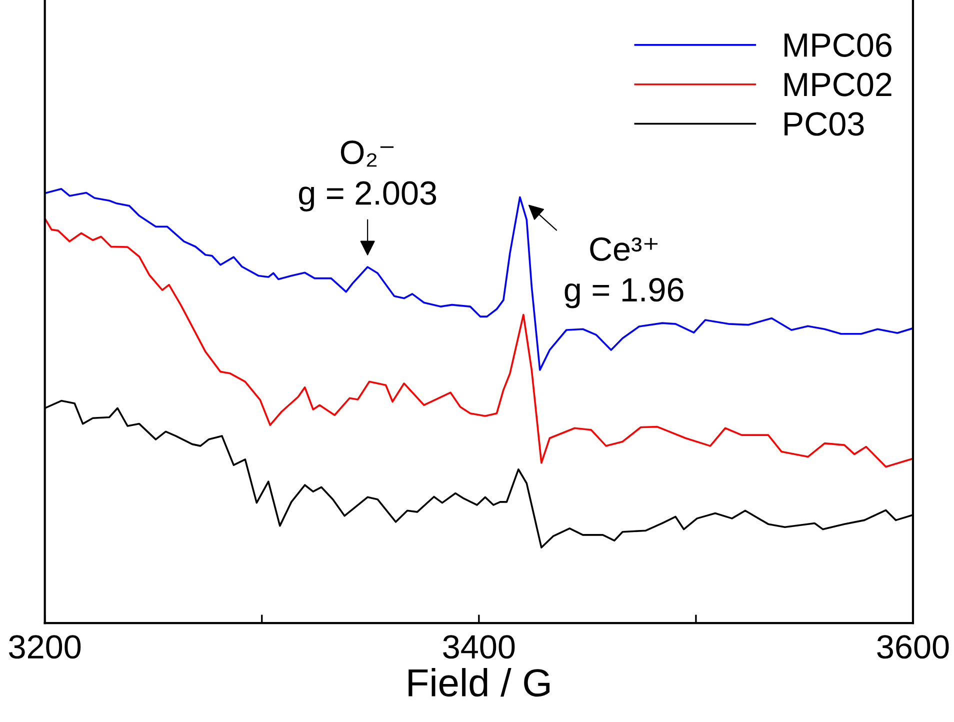 The height and width of the screenshot is (722, 954). I want to click on legend-label: MPC02, so click(838, 84).